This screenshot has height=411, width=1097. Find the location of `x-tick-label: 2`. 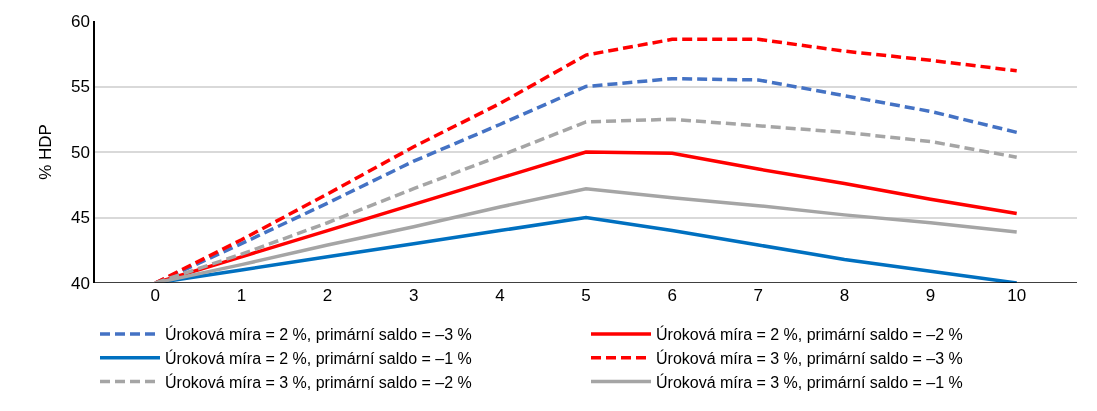

x-tick-label: 2 is located at coordinates (327, 295).